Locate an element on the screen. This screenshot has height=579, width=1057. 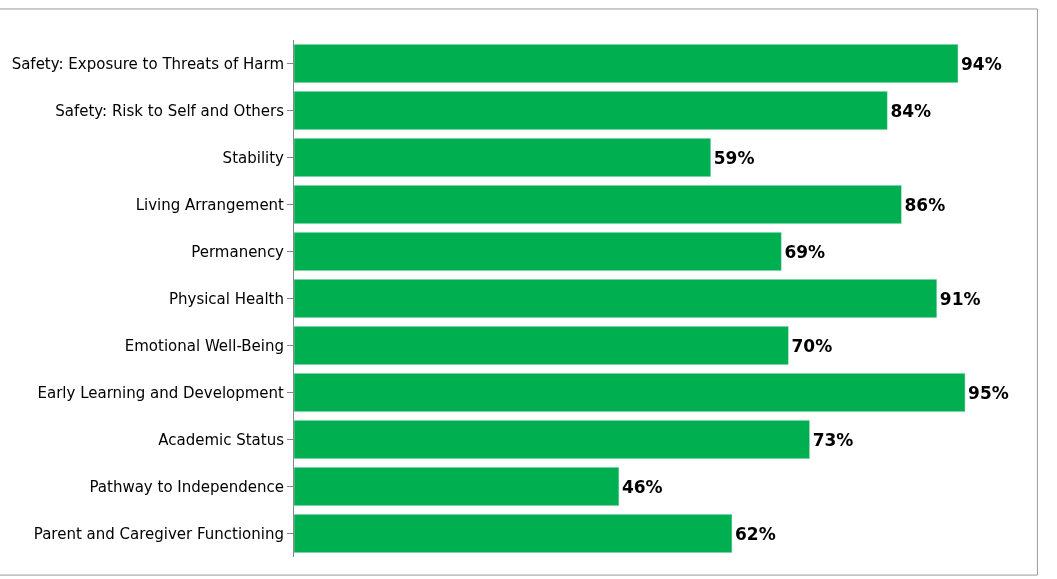
data-label: 62% is located at coordinates (755, 533).